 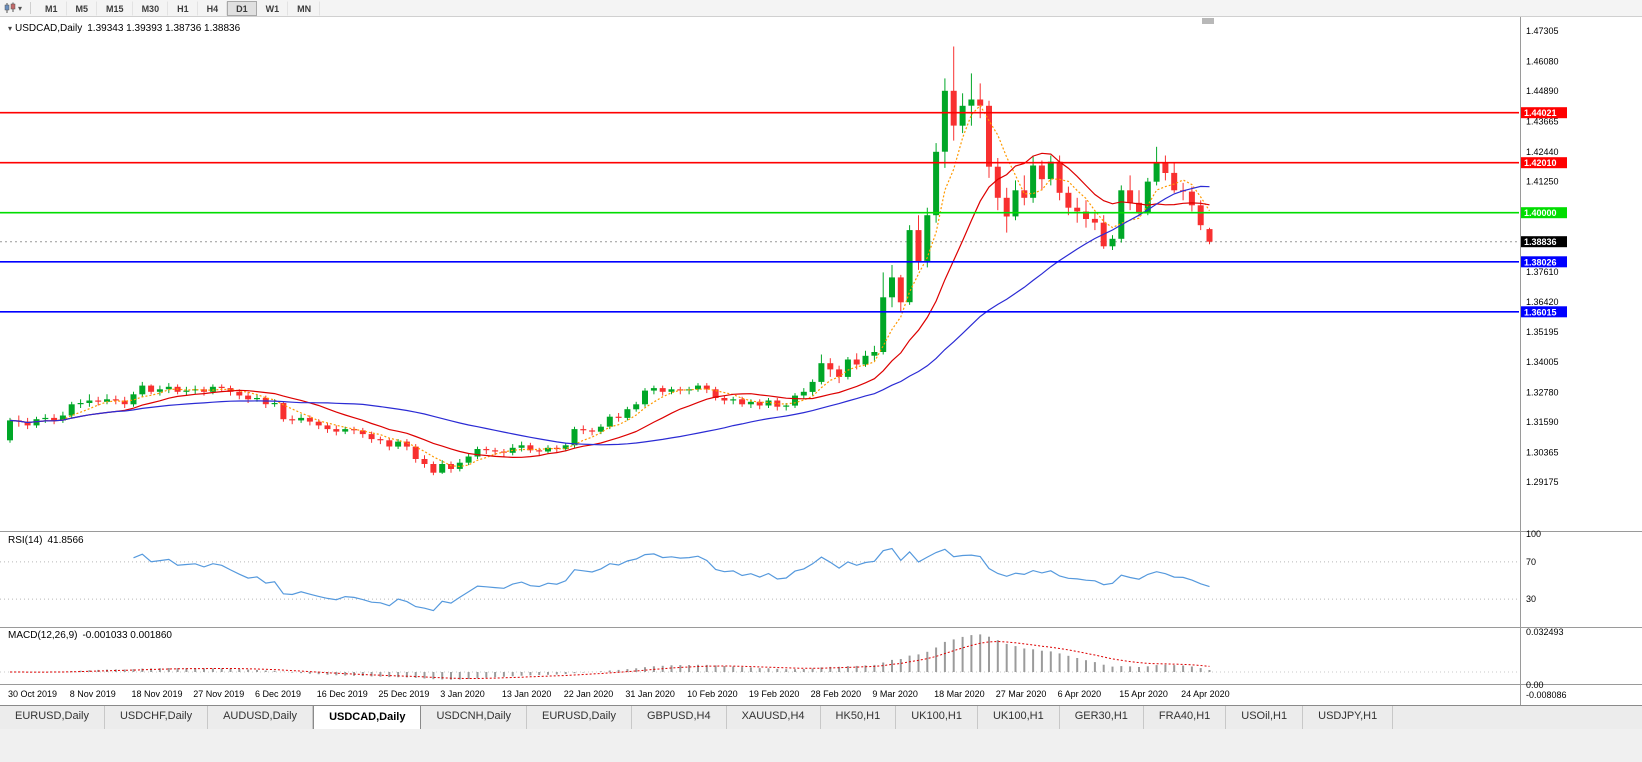 I want to click on chart-tab-2-audusd-daily: AUDUSD,Daily, so click(x=261, y=717).